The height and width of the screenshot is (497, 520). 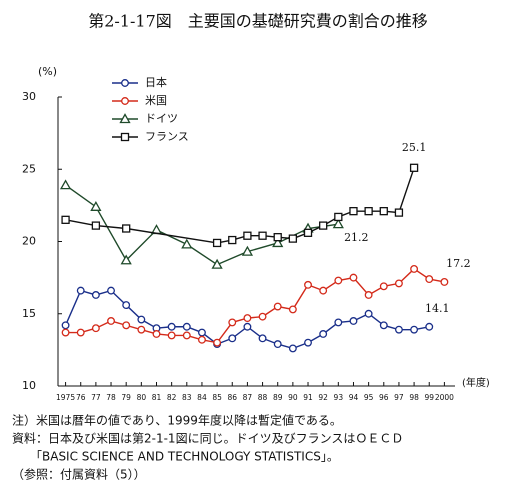 I want to click on data-label: 21.2, so click(x=356, y=237).